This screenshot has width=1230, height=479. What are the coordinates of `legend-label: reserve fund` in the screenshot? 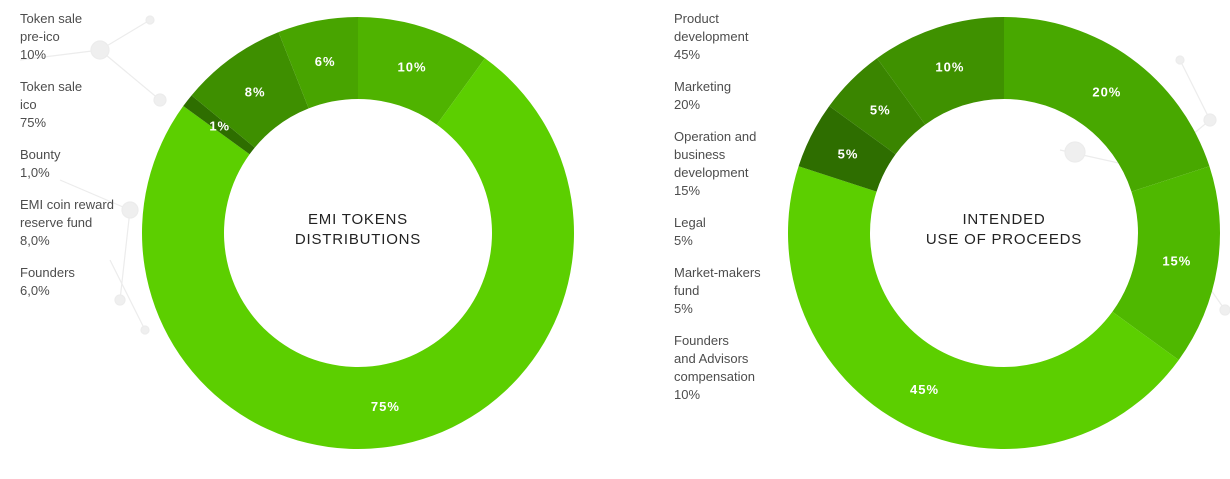 It's located at (56, 222).